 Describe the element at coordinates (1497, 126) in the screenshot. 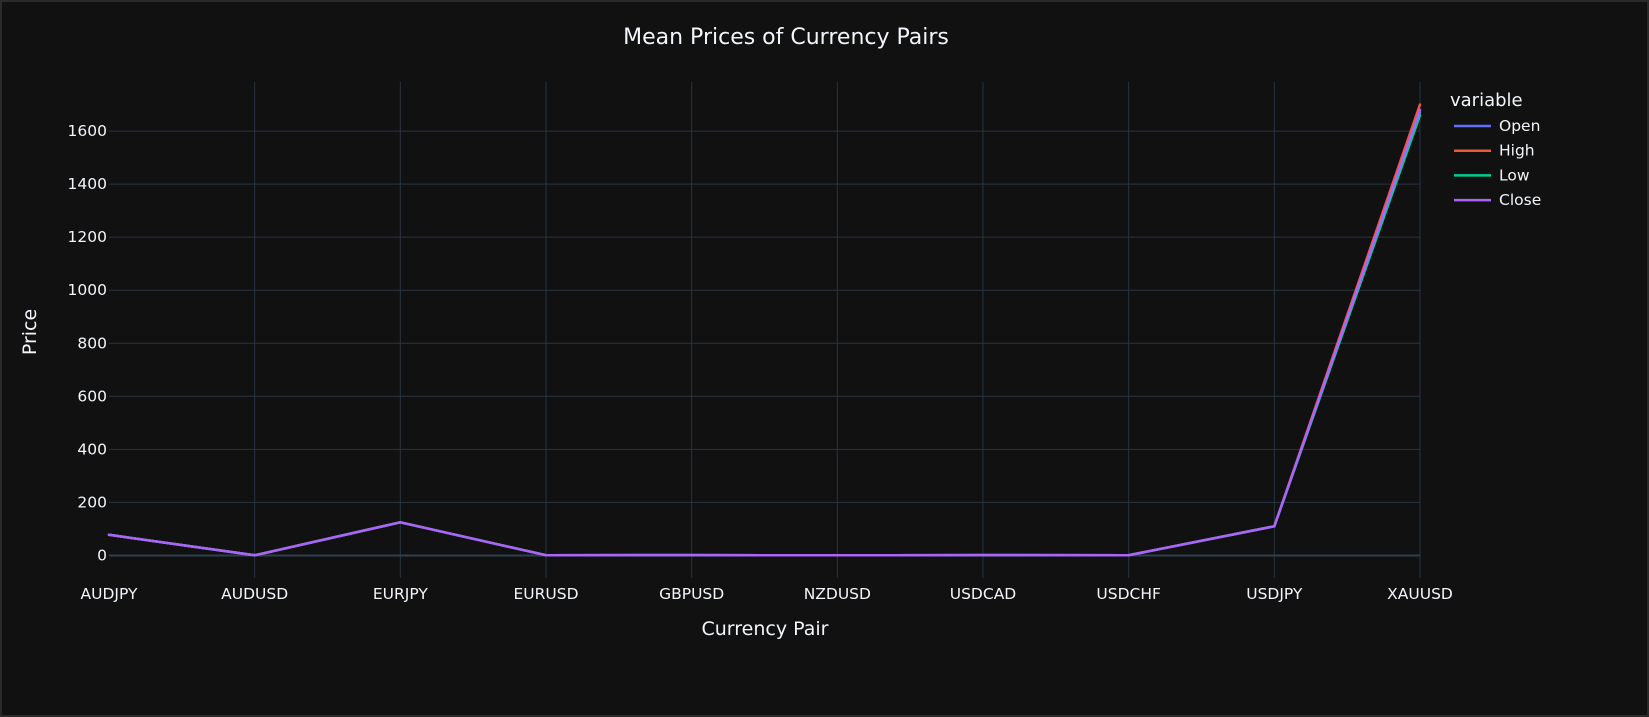

I see `legend-item-open: Open` at that location.